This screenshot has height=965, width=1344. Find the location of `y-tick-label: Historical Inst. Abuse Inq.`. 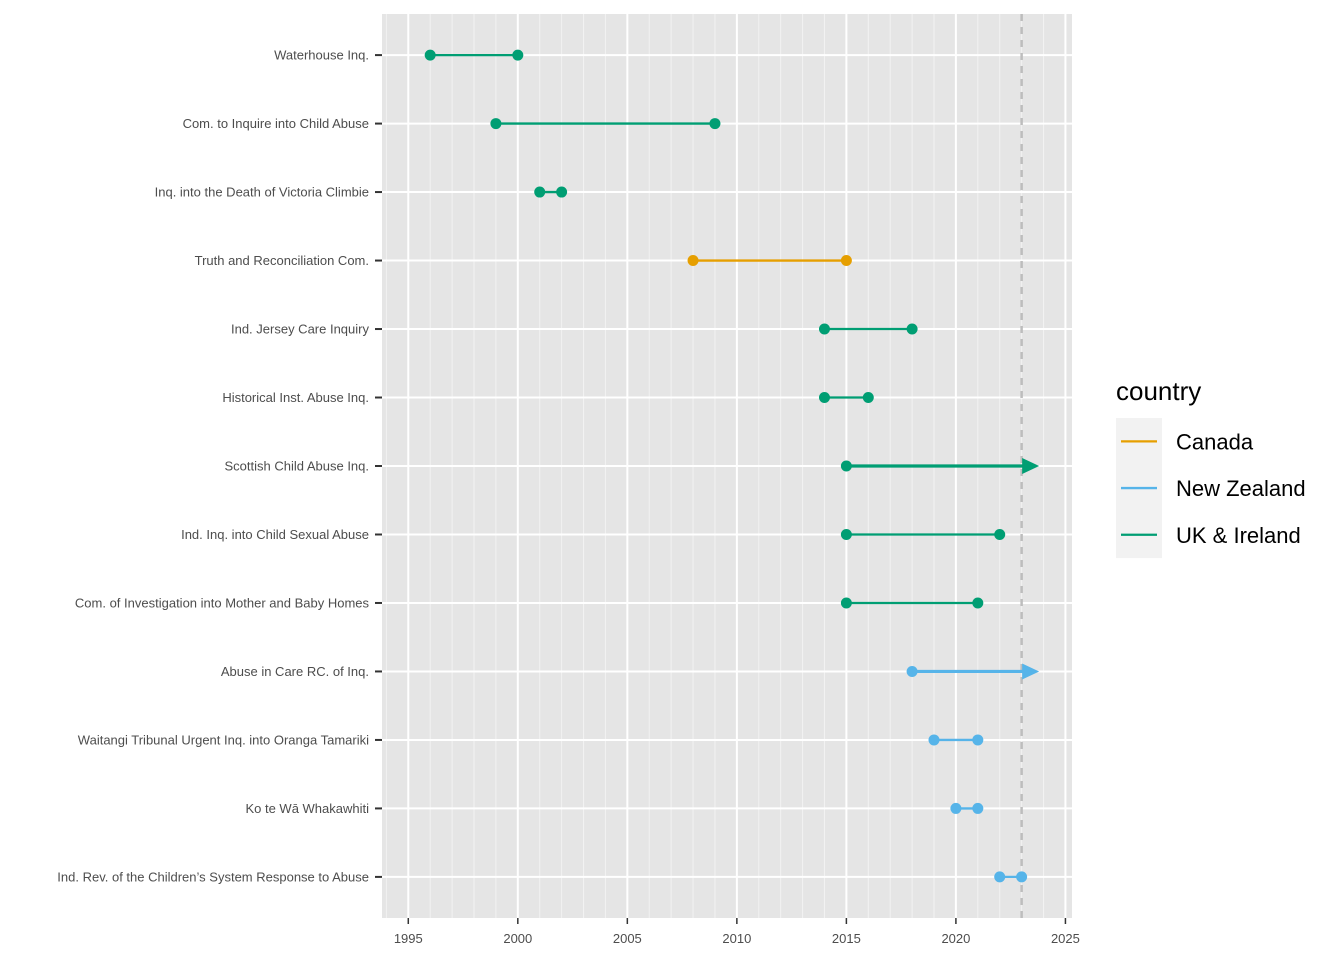

y-tick-label: Historical Inst. Abuse Inq. is located at coordinates (295, 397).